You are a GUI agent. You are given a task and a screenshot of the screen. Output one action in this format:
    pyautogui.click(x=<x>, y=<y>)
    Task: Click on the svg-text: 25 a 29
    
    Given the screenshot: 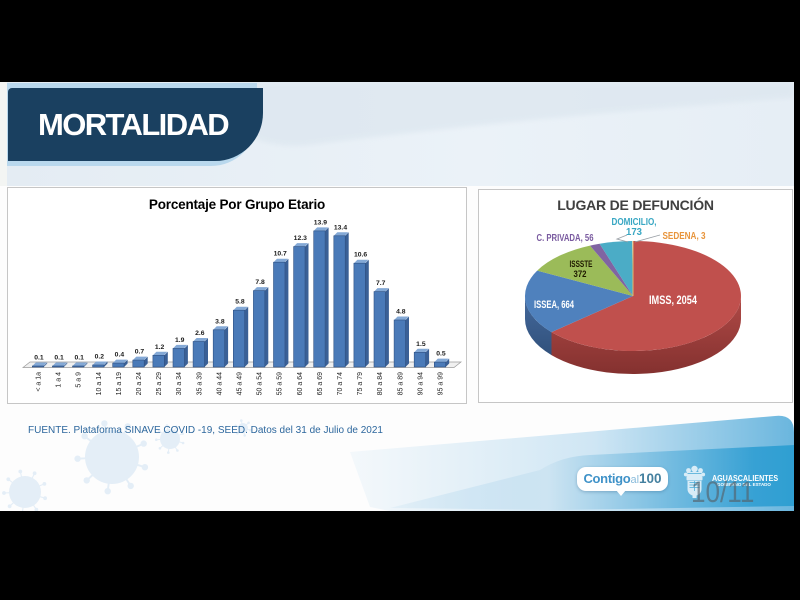 What is the action you would take?
    pyautogui.click(x=159, y=383)
    